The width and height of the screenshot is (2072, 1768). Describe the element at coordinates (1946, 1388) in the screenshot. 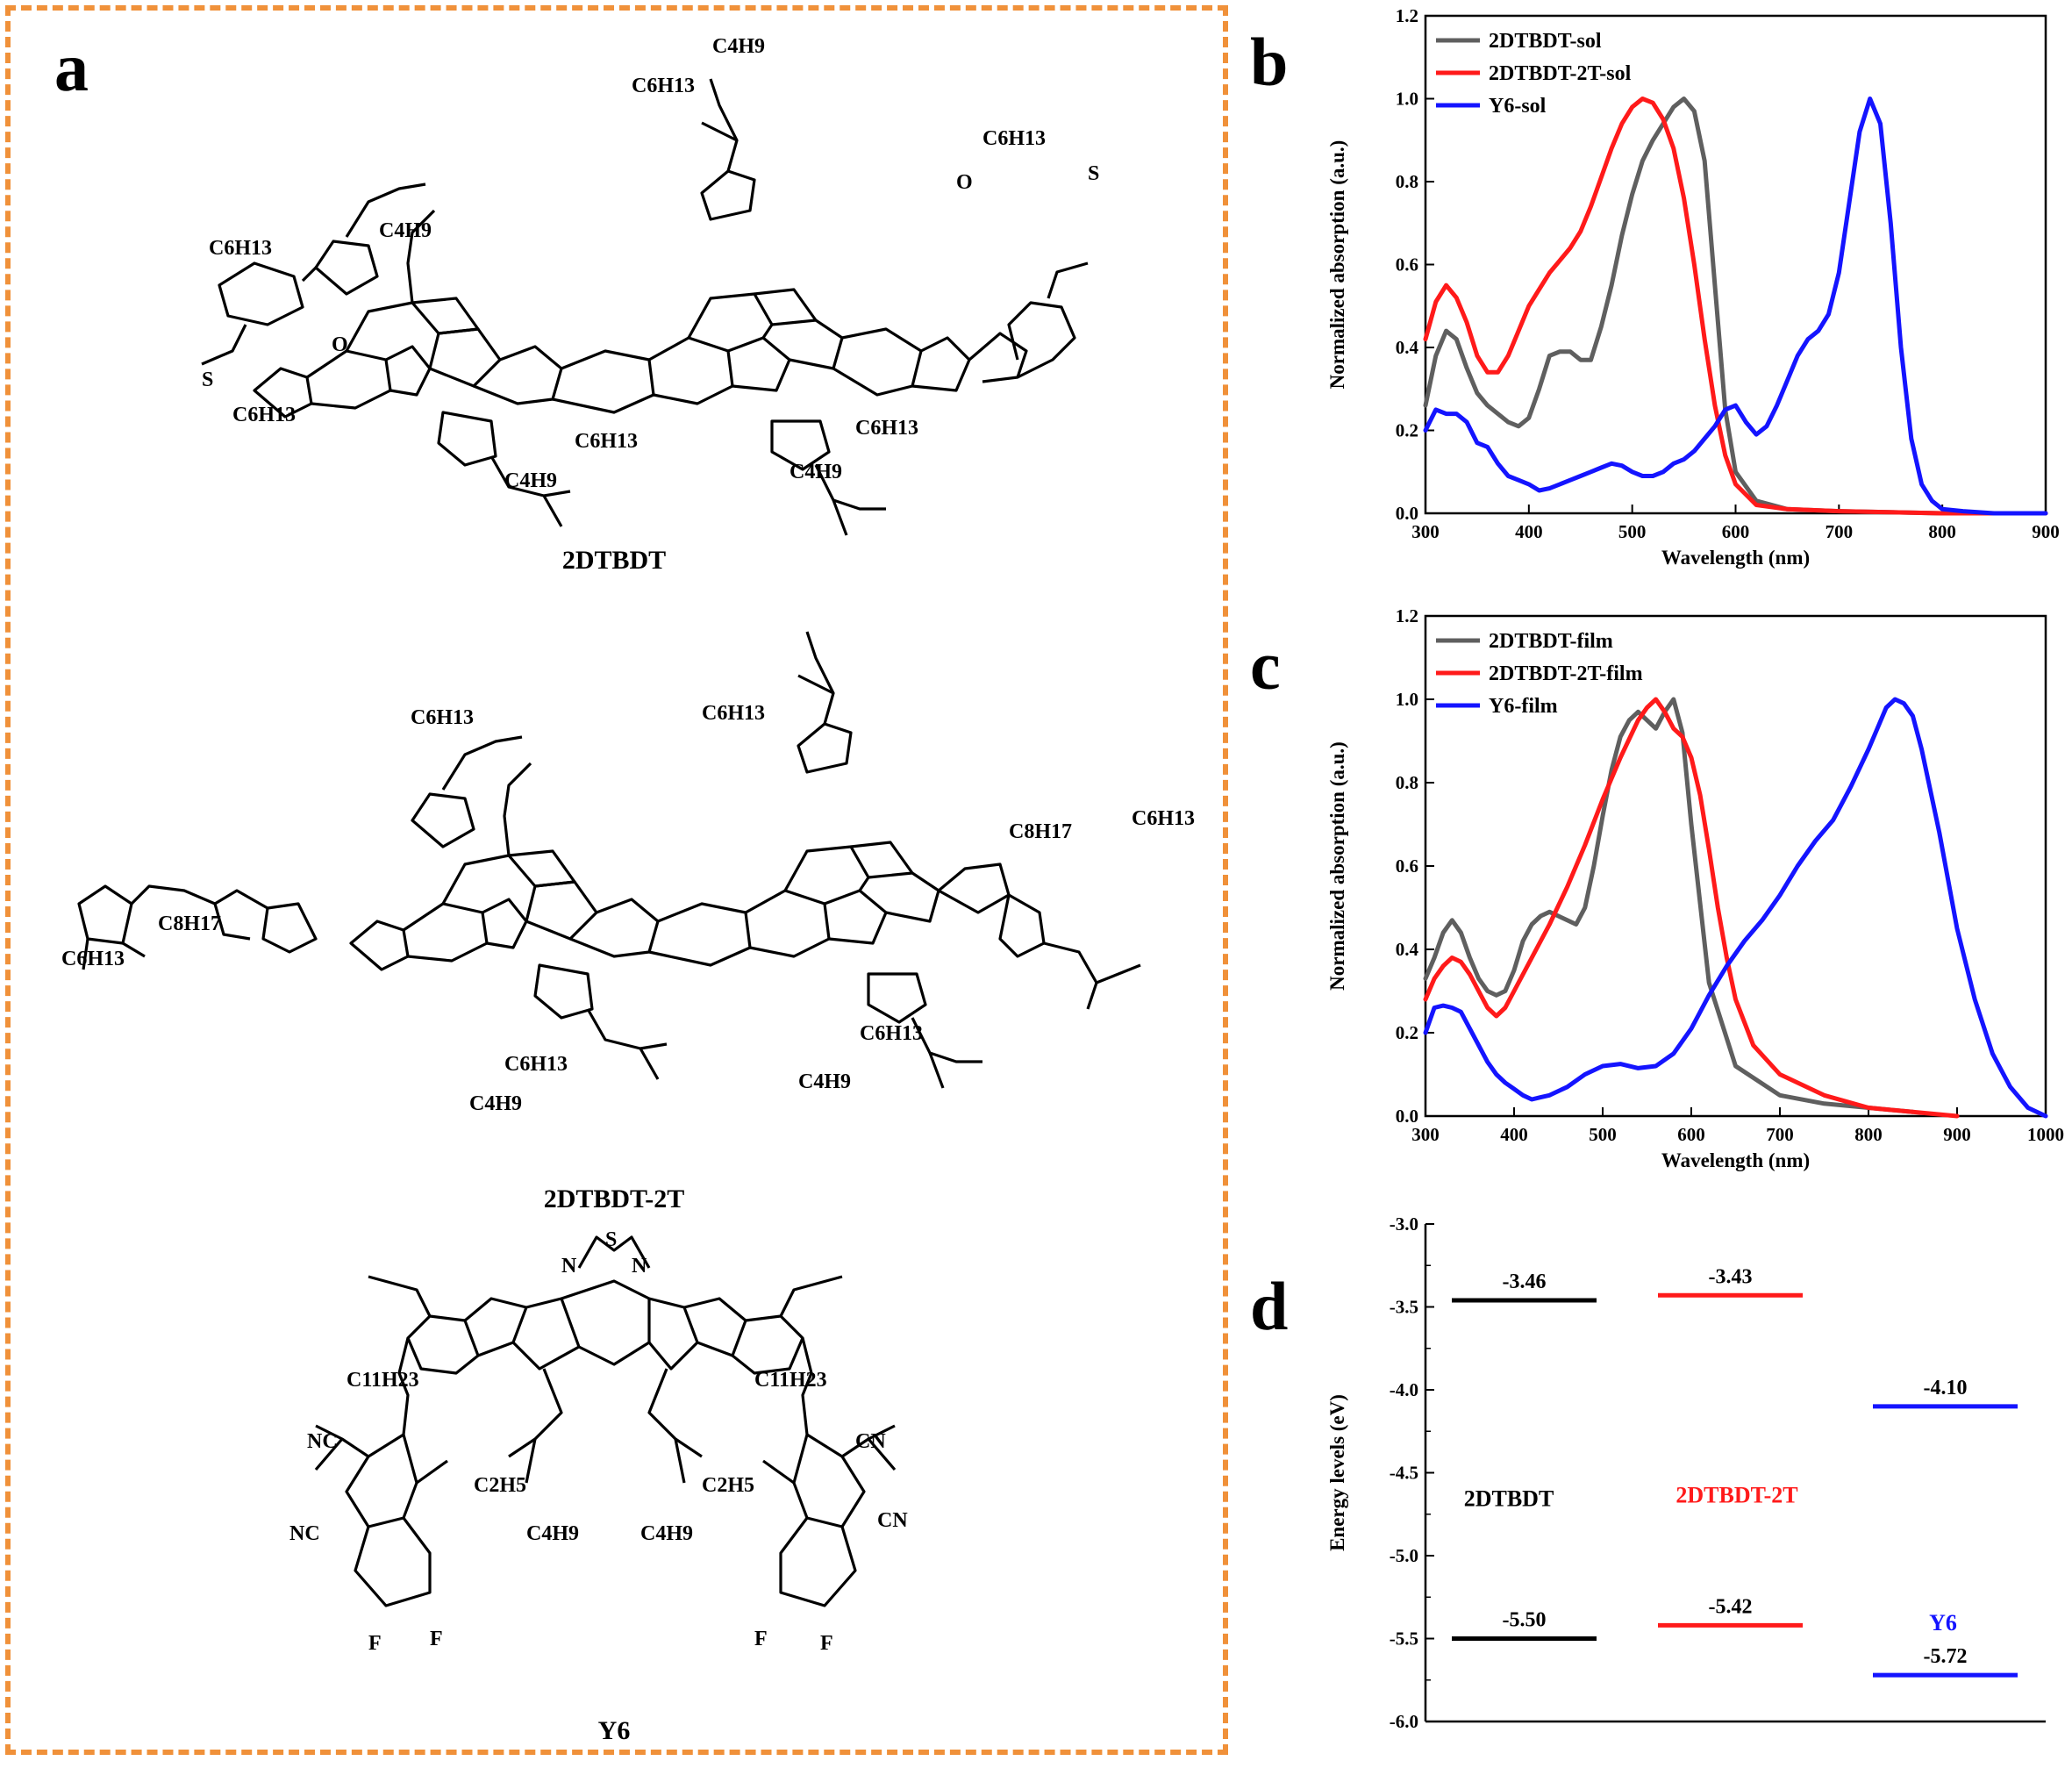

I see `lumo-label: -4.10` at that location.